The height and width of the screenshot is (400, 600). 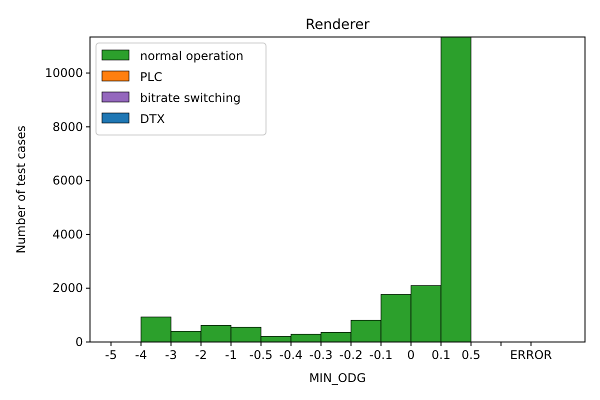 What do you see at coordinates (201, 355) in the screenshot?
I see `x-tick-label: -2` at bounding box center [201, 355].